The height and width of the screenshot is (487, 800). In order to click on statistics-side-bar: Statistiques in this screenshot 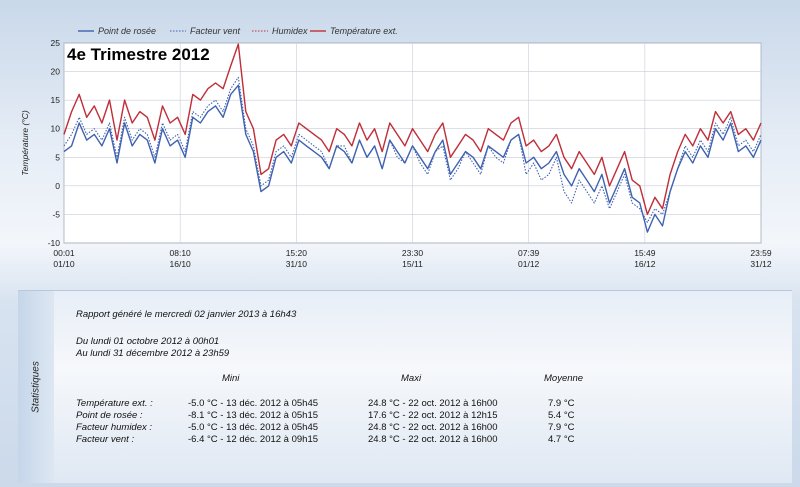, I will do `click(36, 387)`.